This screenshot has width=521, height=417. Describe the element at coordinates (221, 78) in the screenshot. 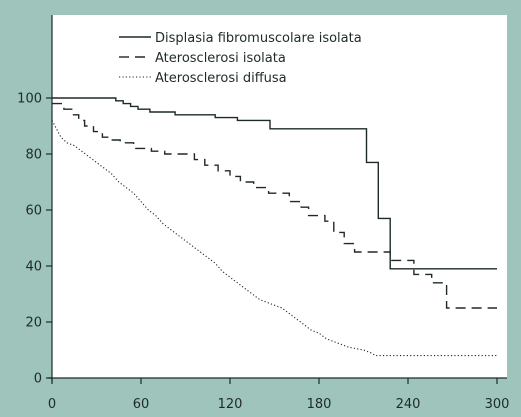

I see `legend-label-3: Aterosclerosi diffusa` at that location.